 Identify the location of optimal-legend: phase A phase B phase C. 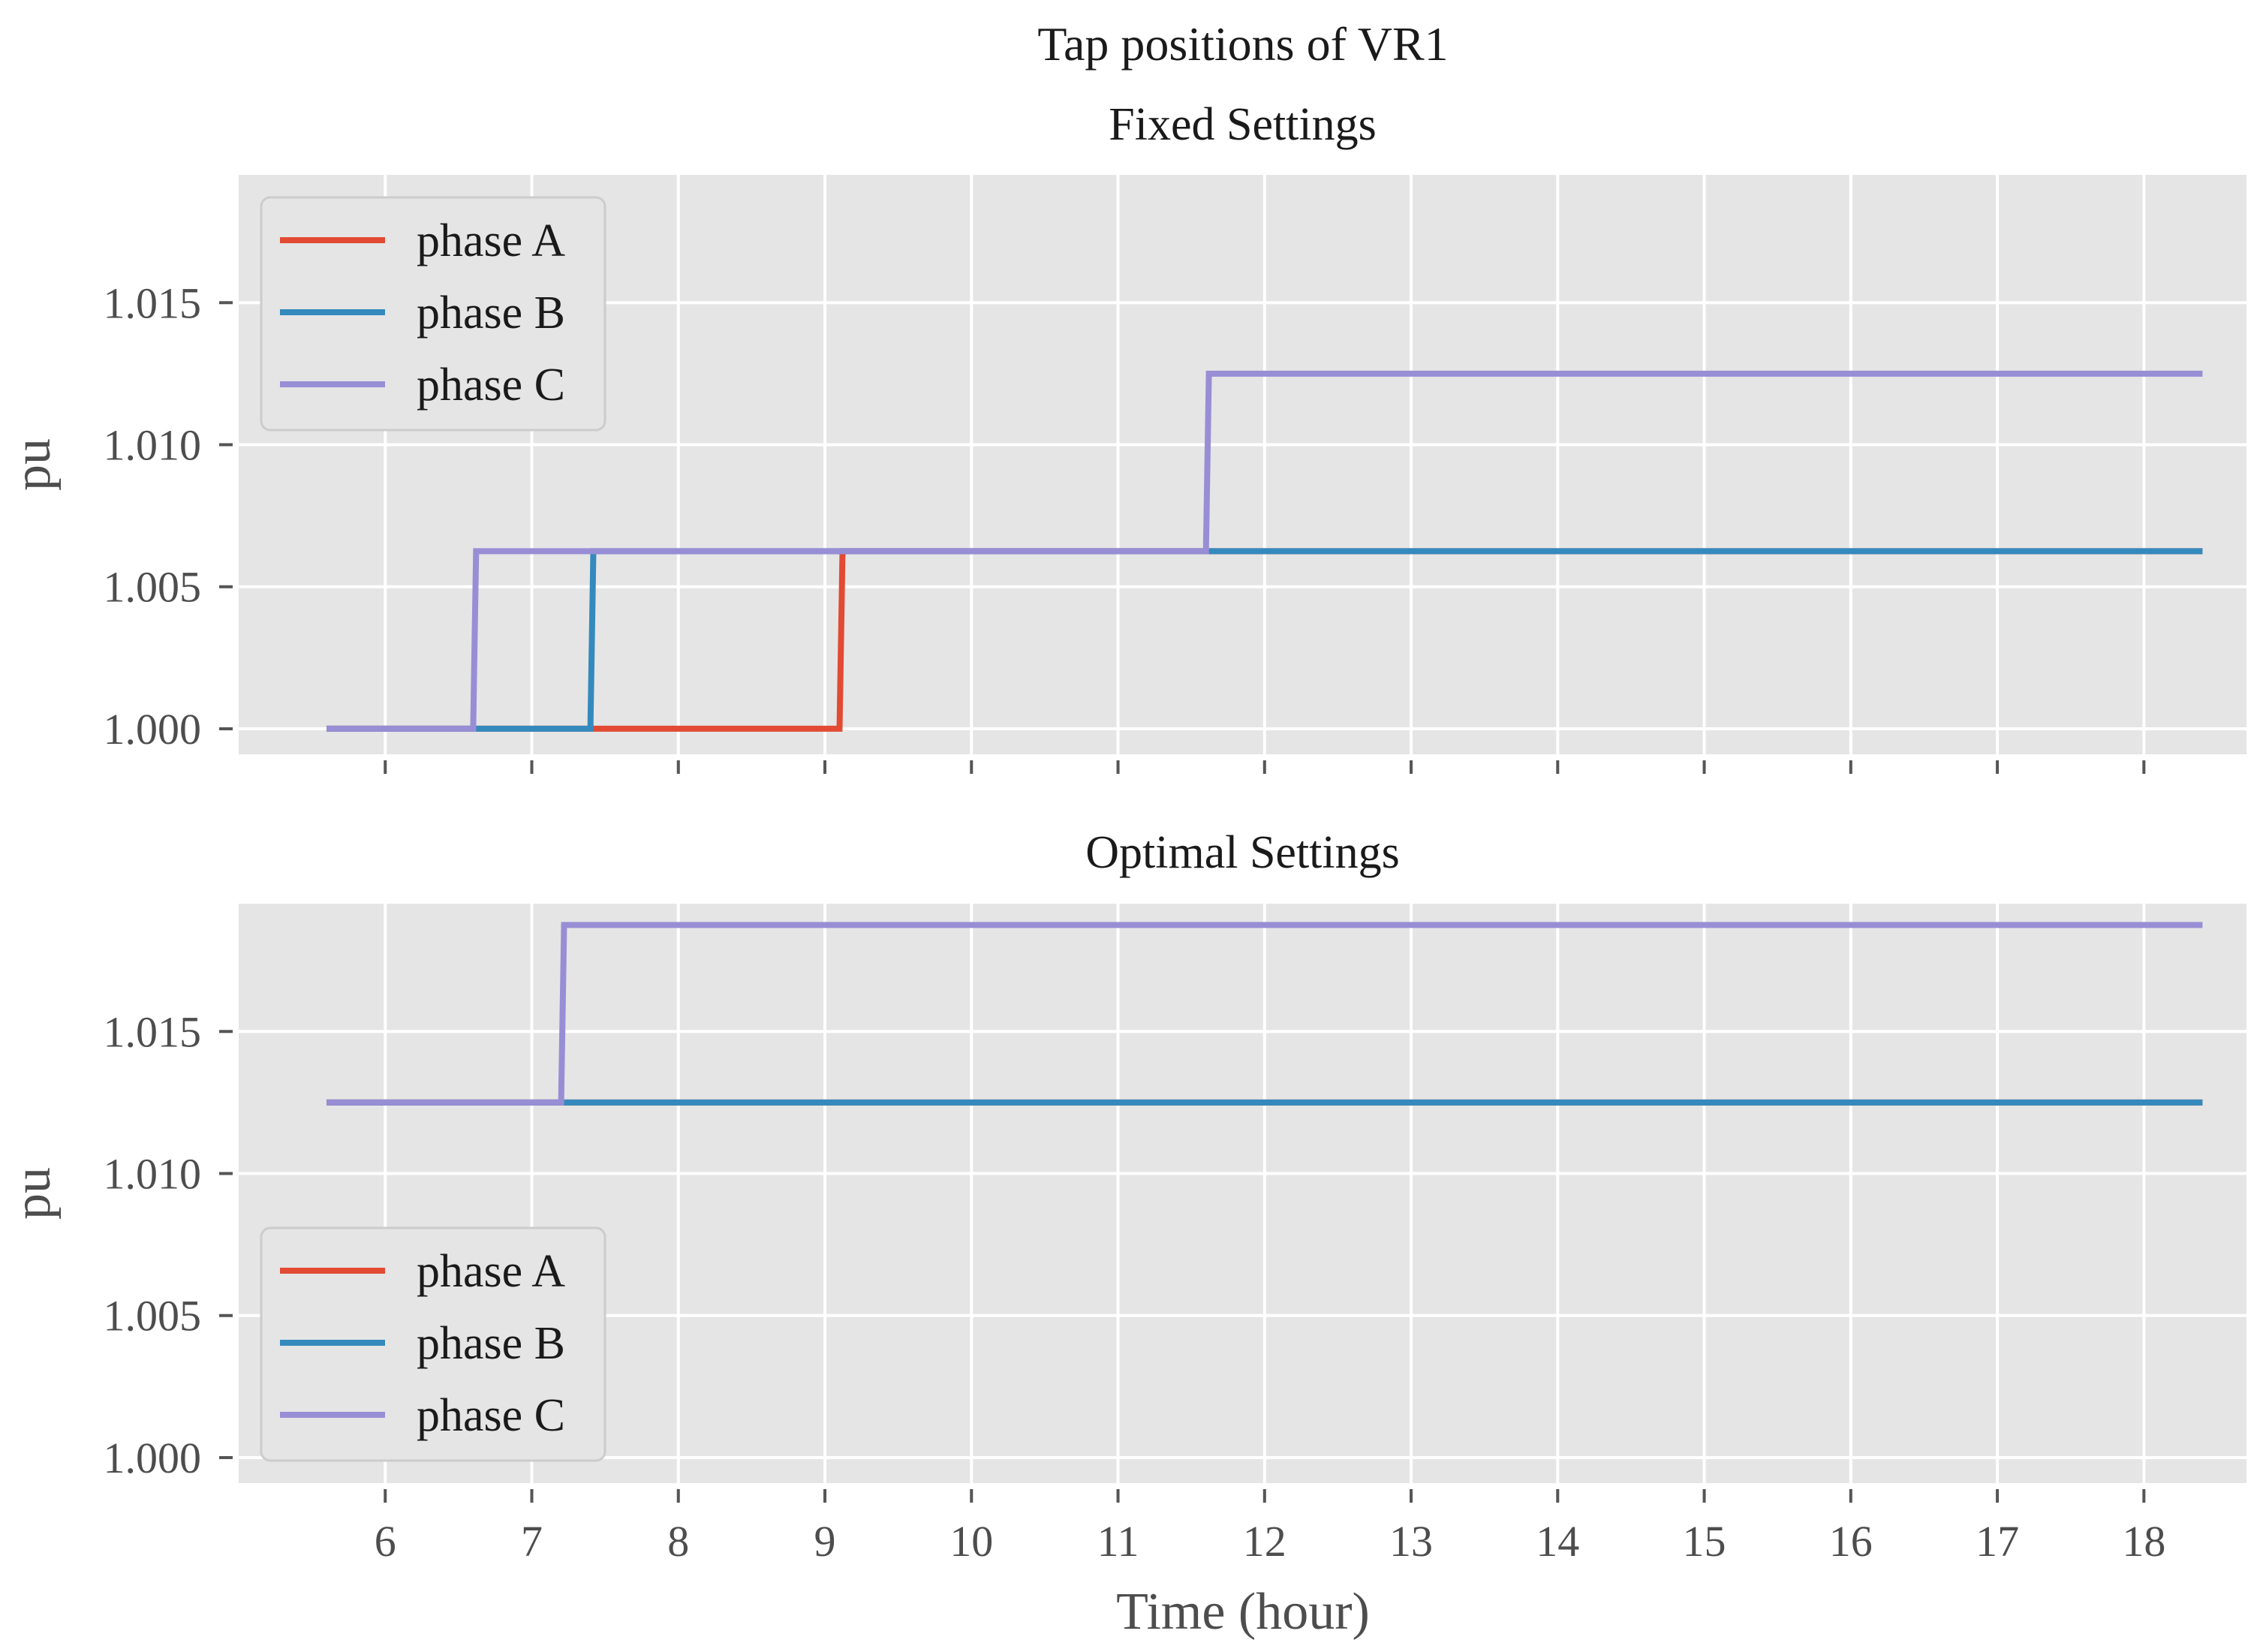
(433, 1344).